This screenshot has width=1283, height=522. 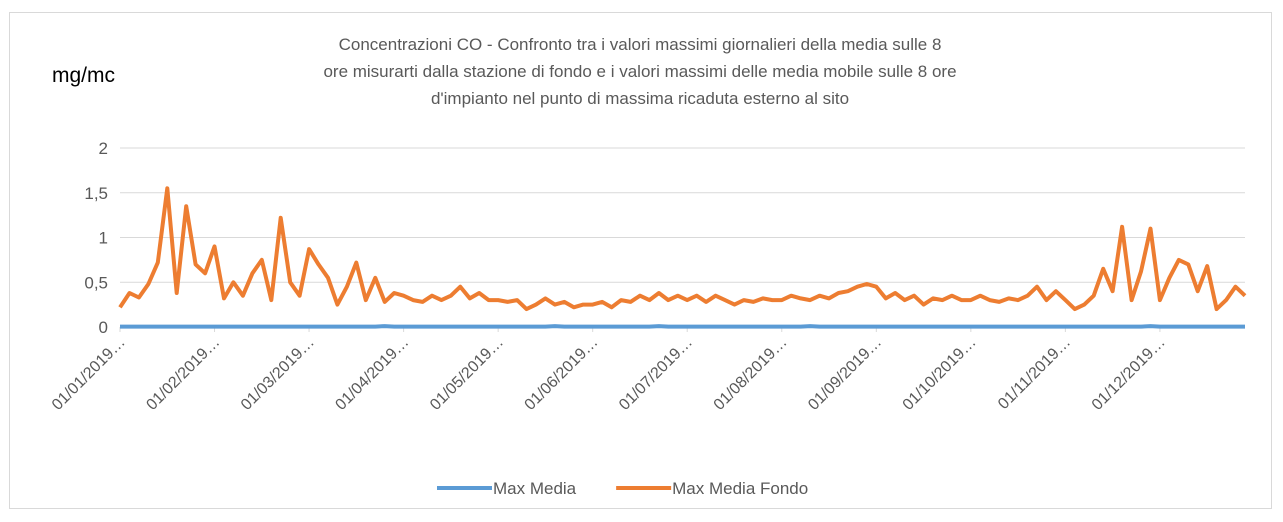 What do you see at coordinates (96, 282) in the screenshot?
I see `y-tick-label: 0,5` at bounding box center [96, 282].